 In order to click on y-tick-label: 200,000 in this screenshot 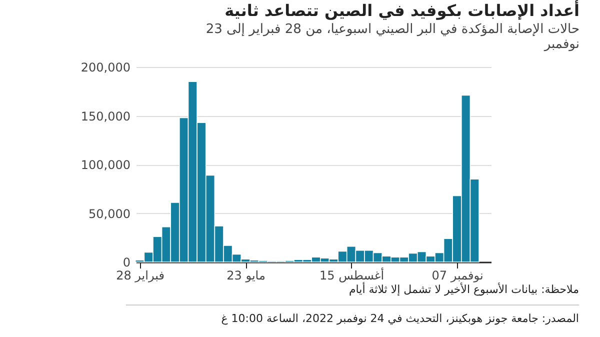, I will do `click(105, 67)`.